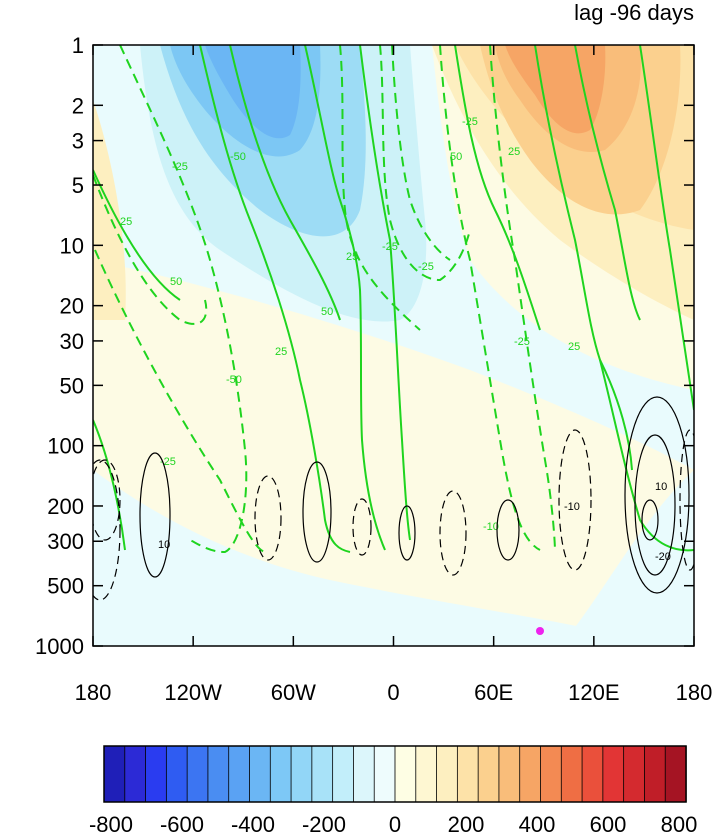 Image resolution: width=714 pixels, height=838 pixels. Describe the element at coordinates (537, 824) in the screenshot. I see `colorbar-label: 400` at that location.